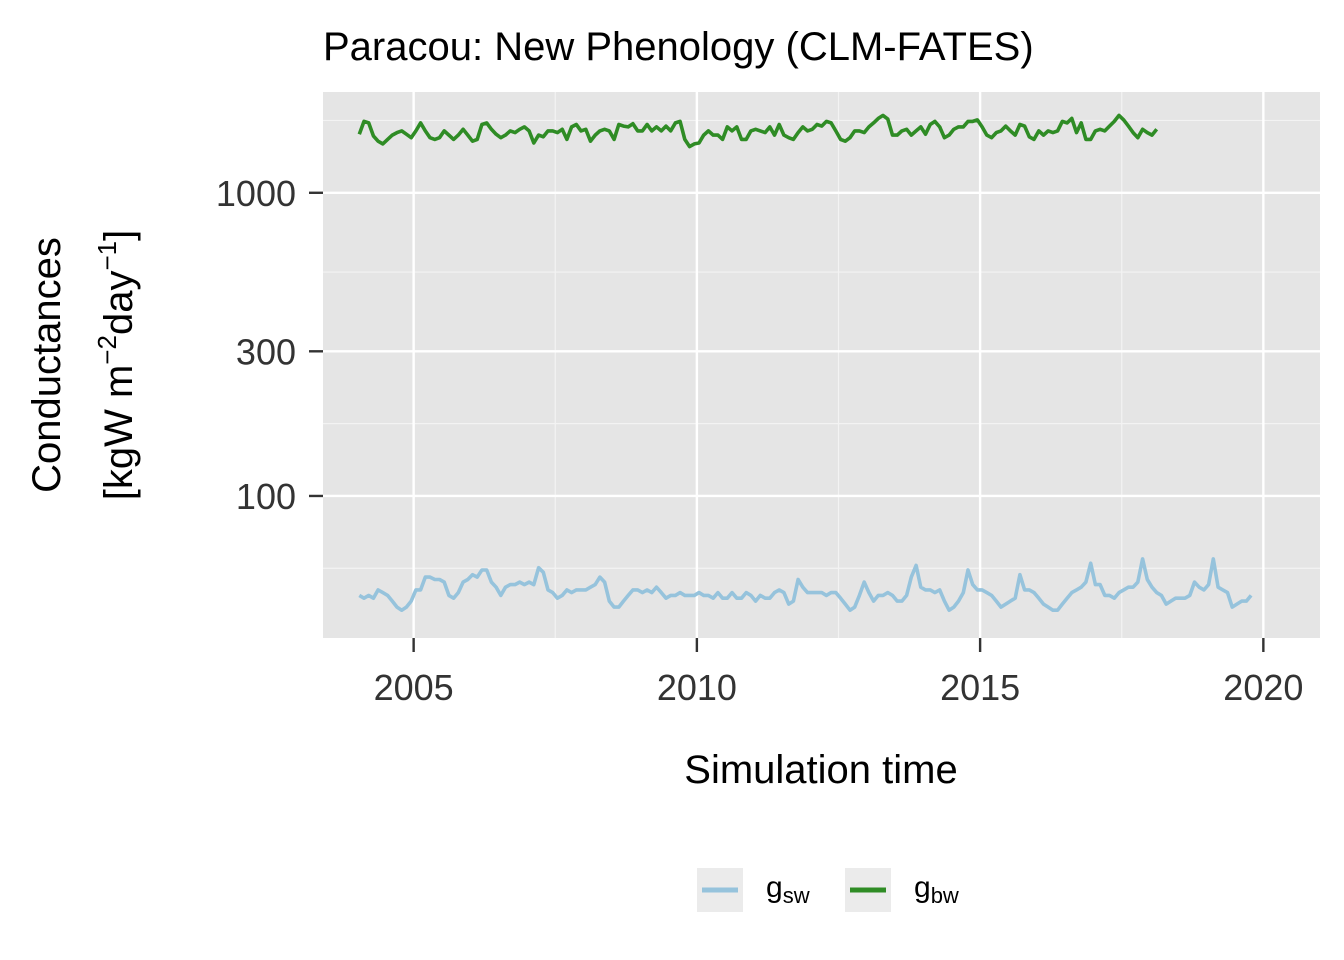  I want to click on y-unit-open: [kgW m, so click(119, 433).